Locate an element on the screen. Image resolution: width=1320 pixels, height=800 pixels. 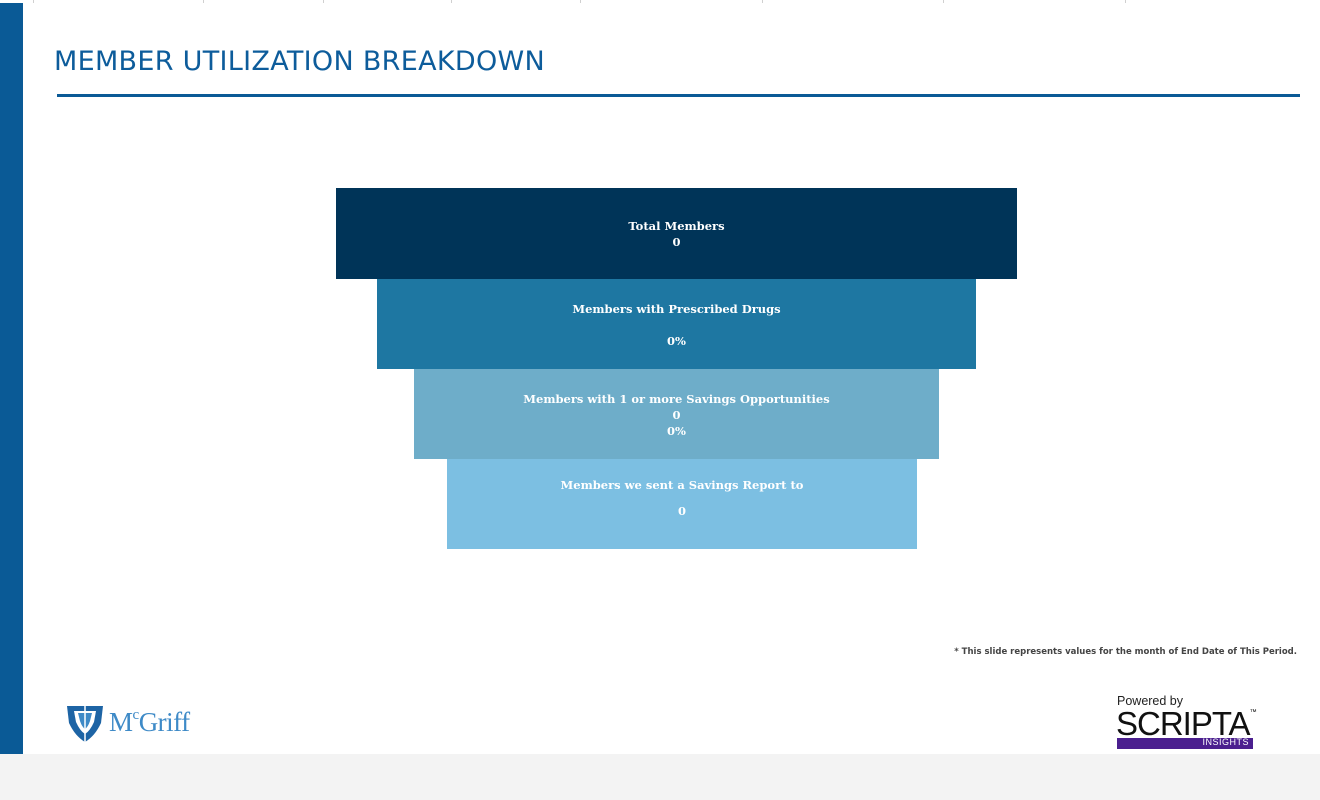
funnel-stage-savings-report: Members we sent a Savings Report to 0 is located at coordinates (682, 504).